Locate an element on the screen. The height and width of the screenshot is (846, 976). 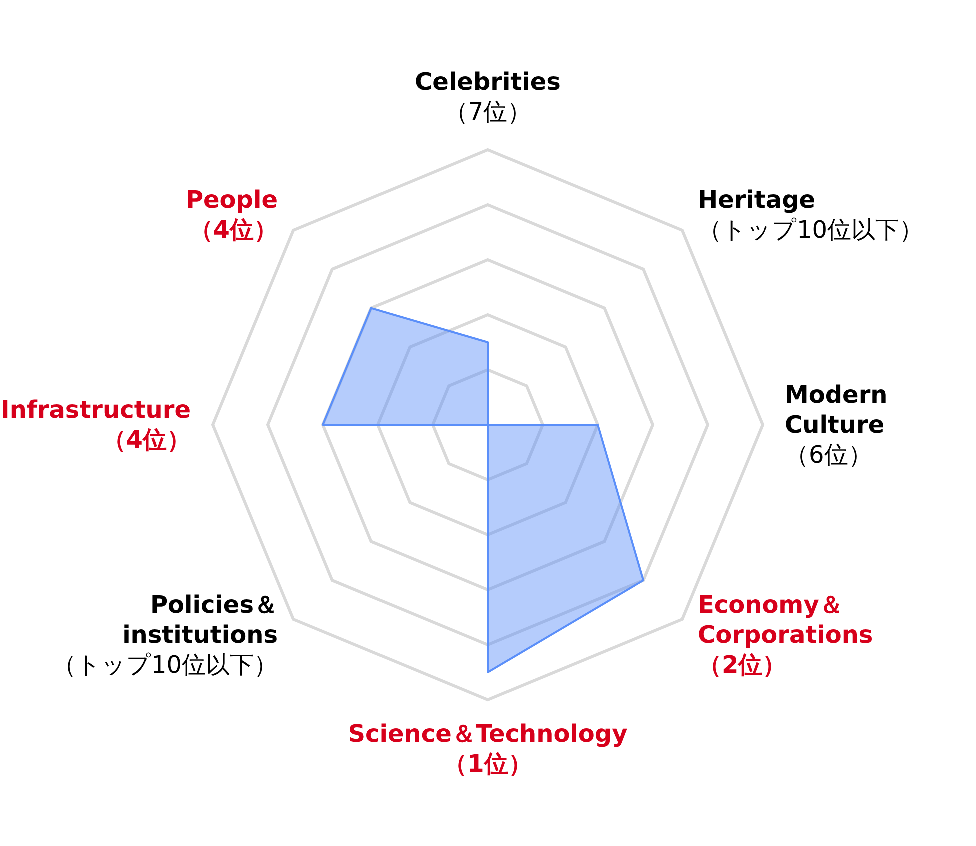
spoke-label: Economy＆ Corporations （2位） is located at coordinates (786, 635).